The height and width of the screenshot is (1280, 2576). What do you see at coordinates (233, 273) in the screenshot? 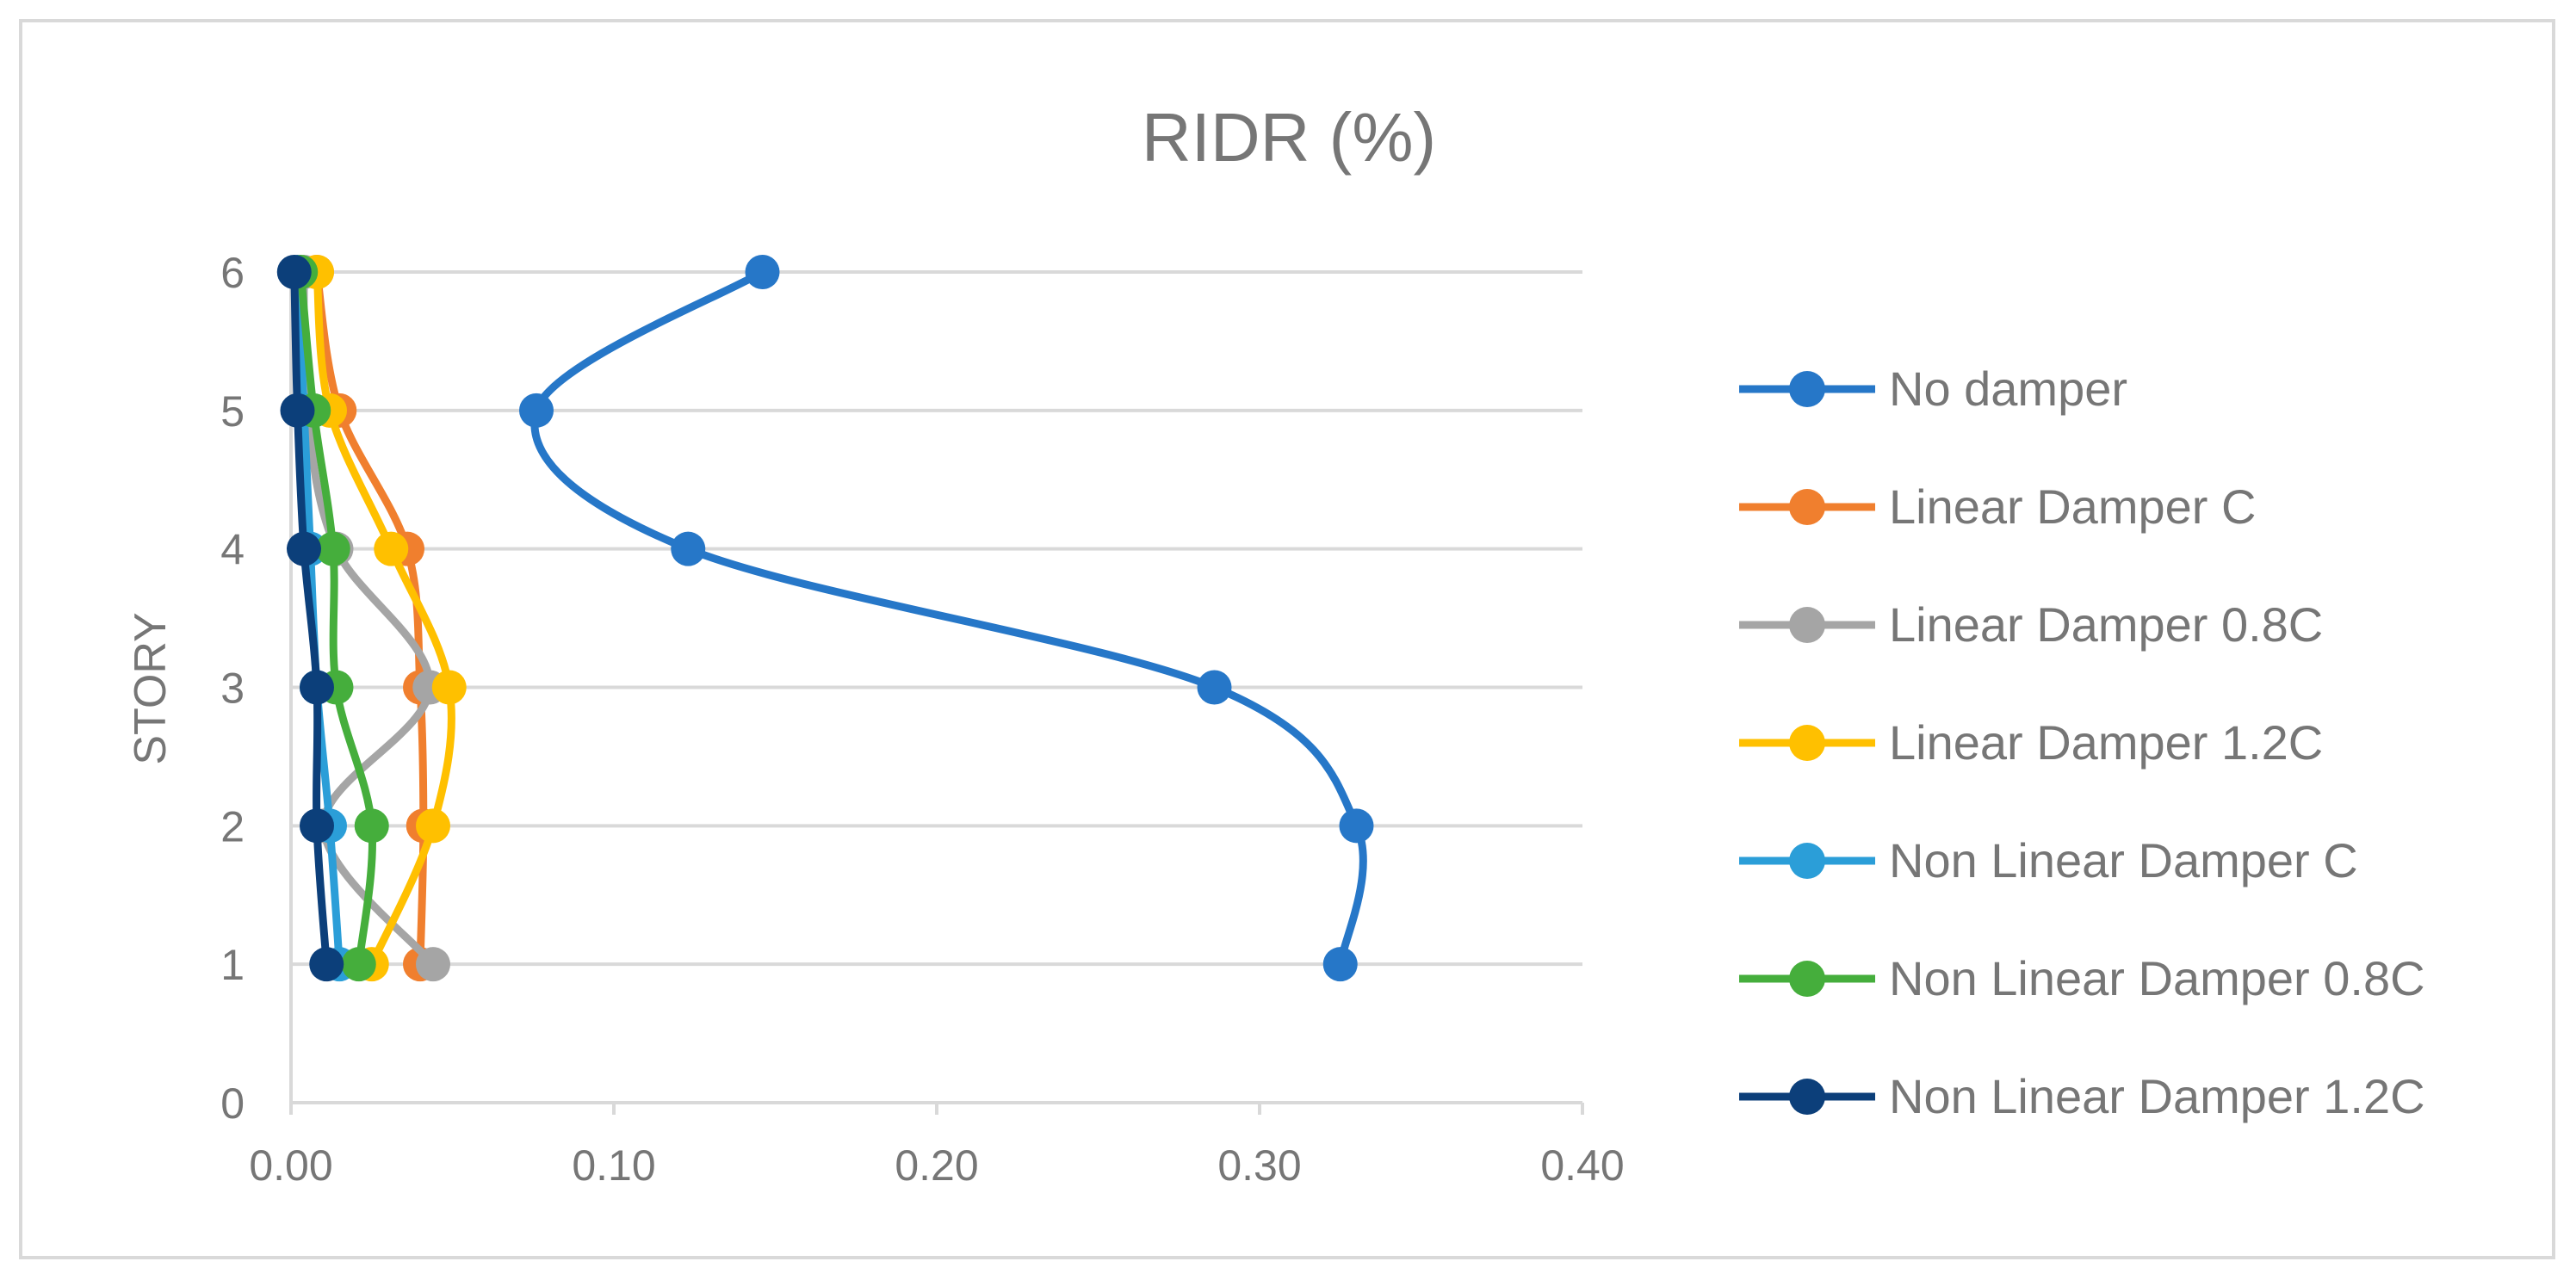
I see `y-tick-label: 6` at bounding box center [233, 273].